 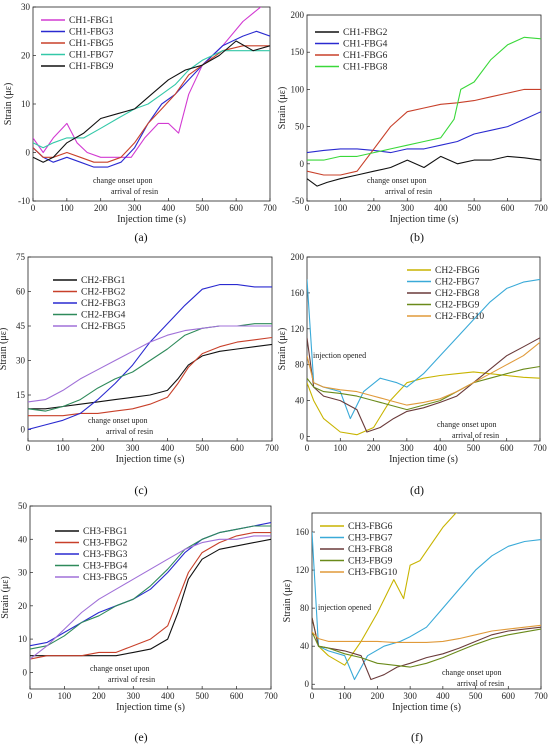 I want to click on x-tick-label: 200, so click(x=378, y=696).